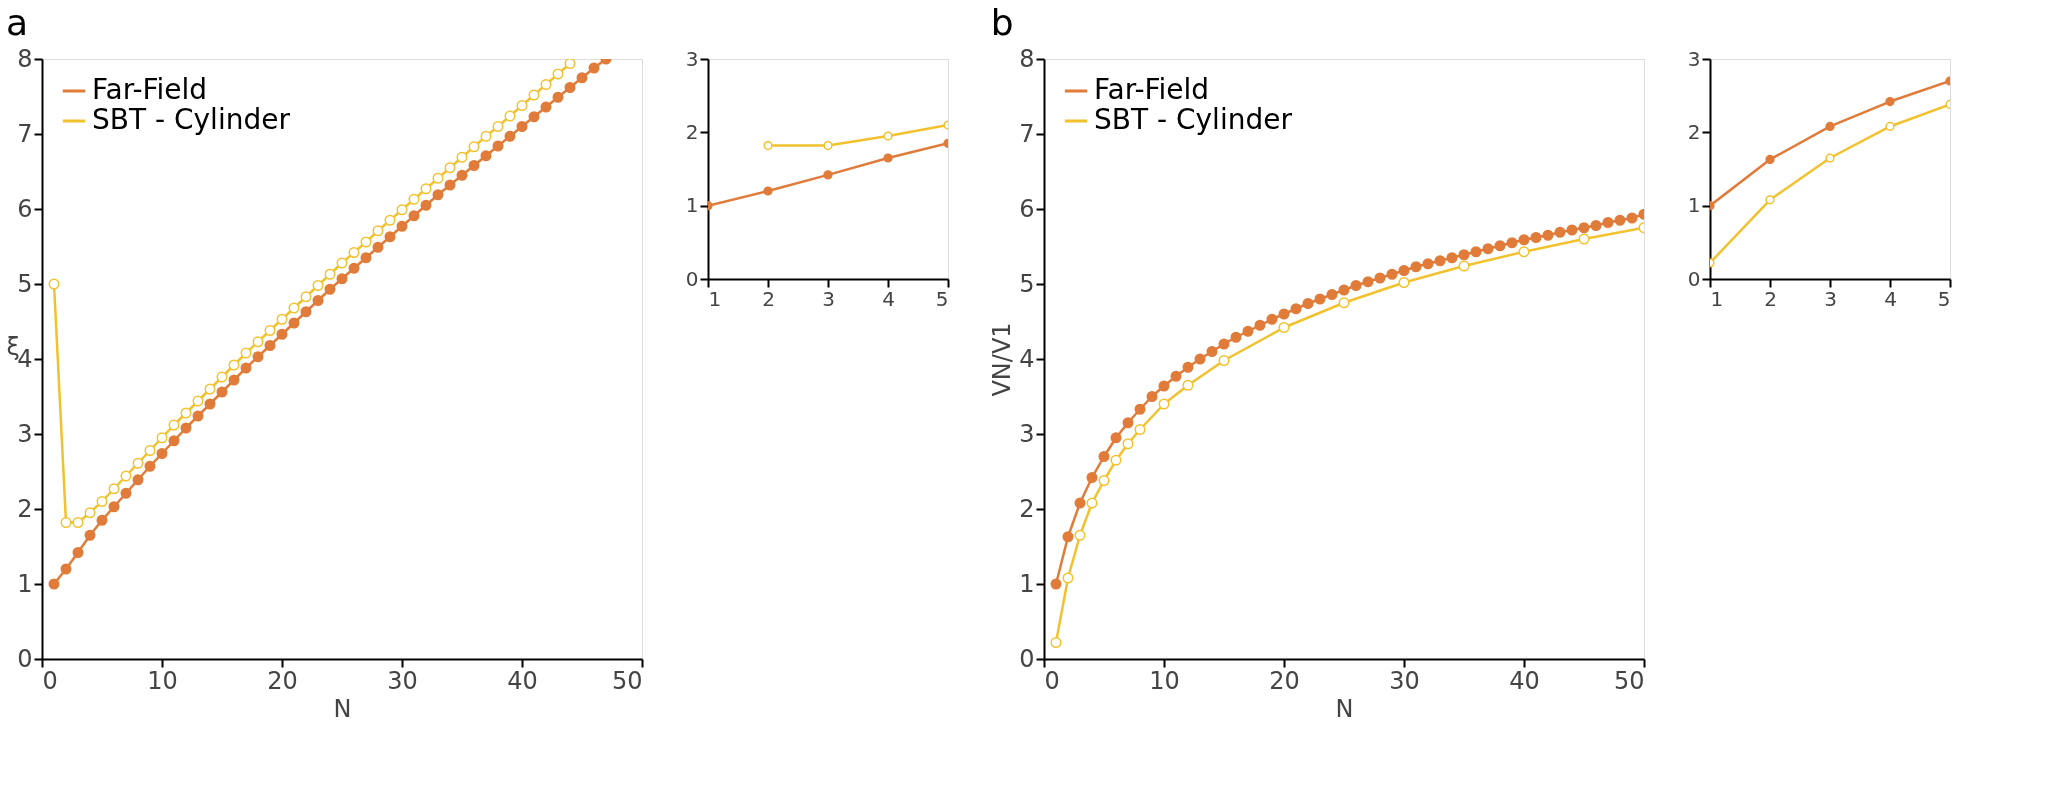 This screenshot has width=2052, height=793. What do you see at coordinates (17, 22) in the screenshot?
I see `chart-title: a` at bounding box center [17, 22].